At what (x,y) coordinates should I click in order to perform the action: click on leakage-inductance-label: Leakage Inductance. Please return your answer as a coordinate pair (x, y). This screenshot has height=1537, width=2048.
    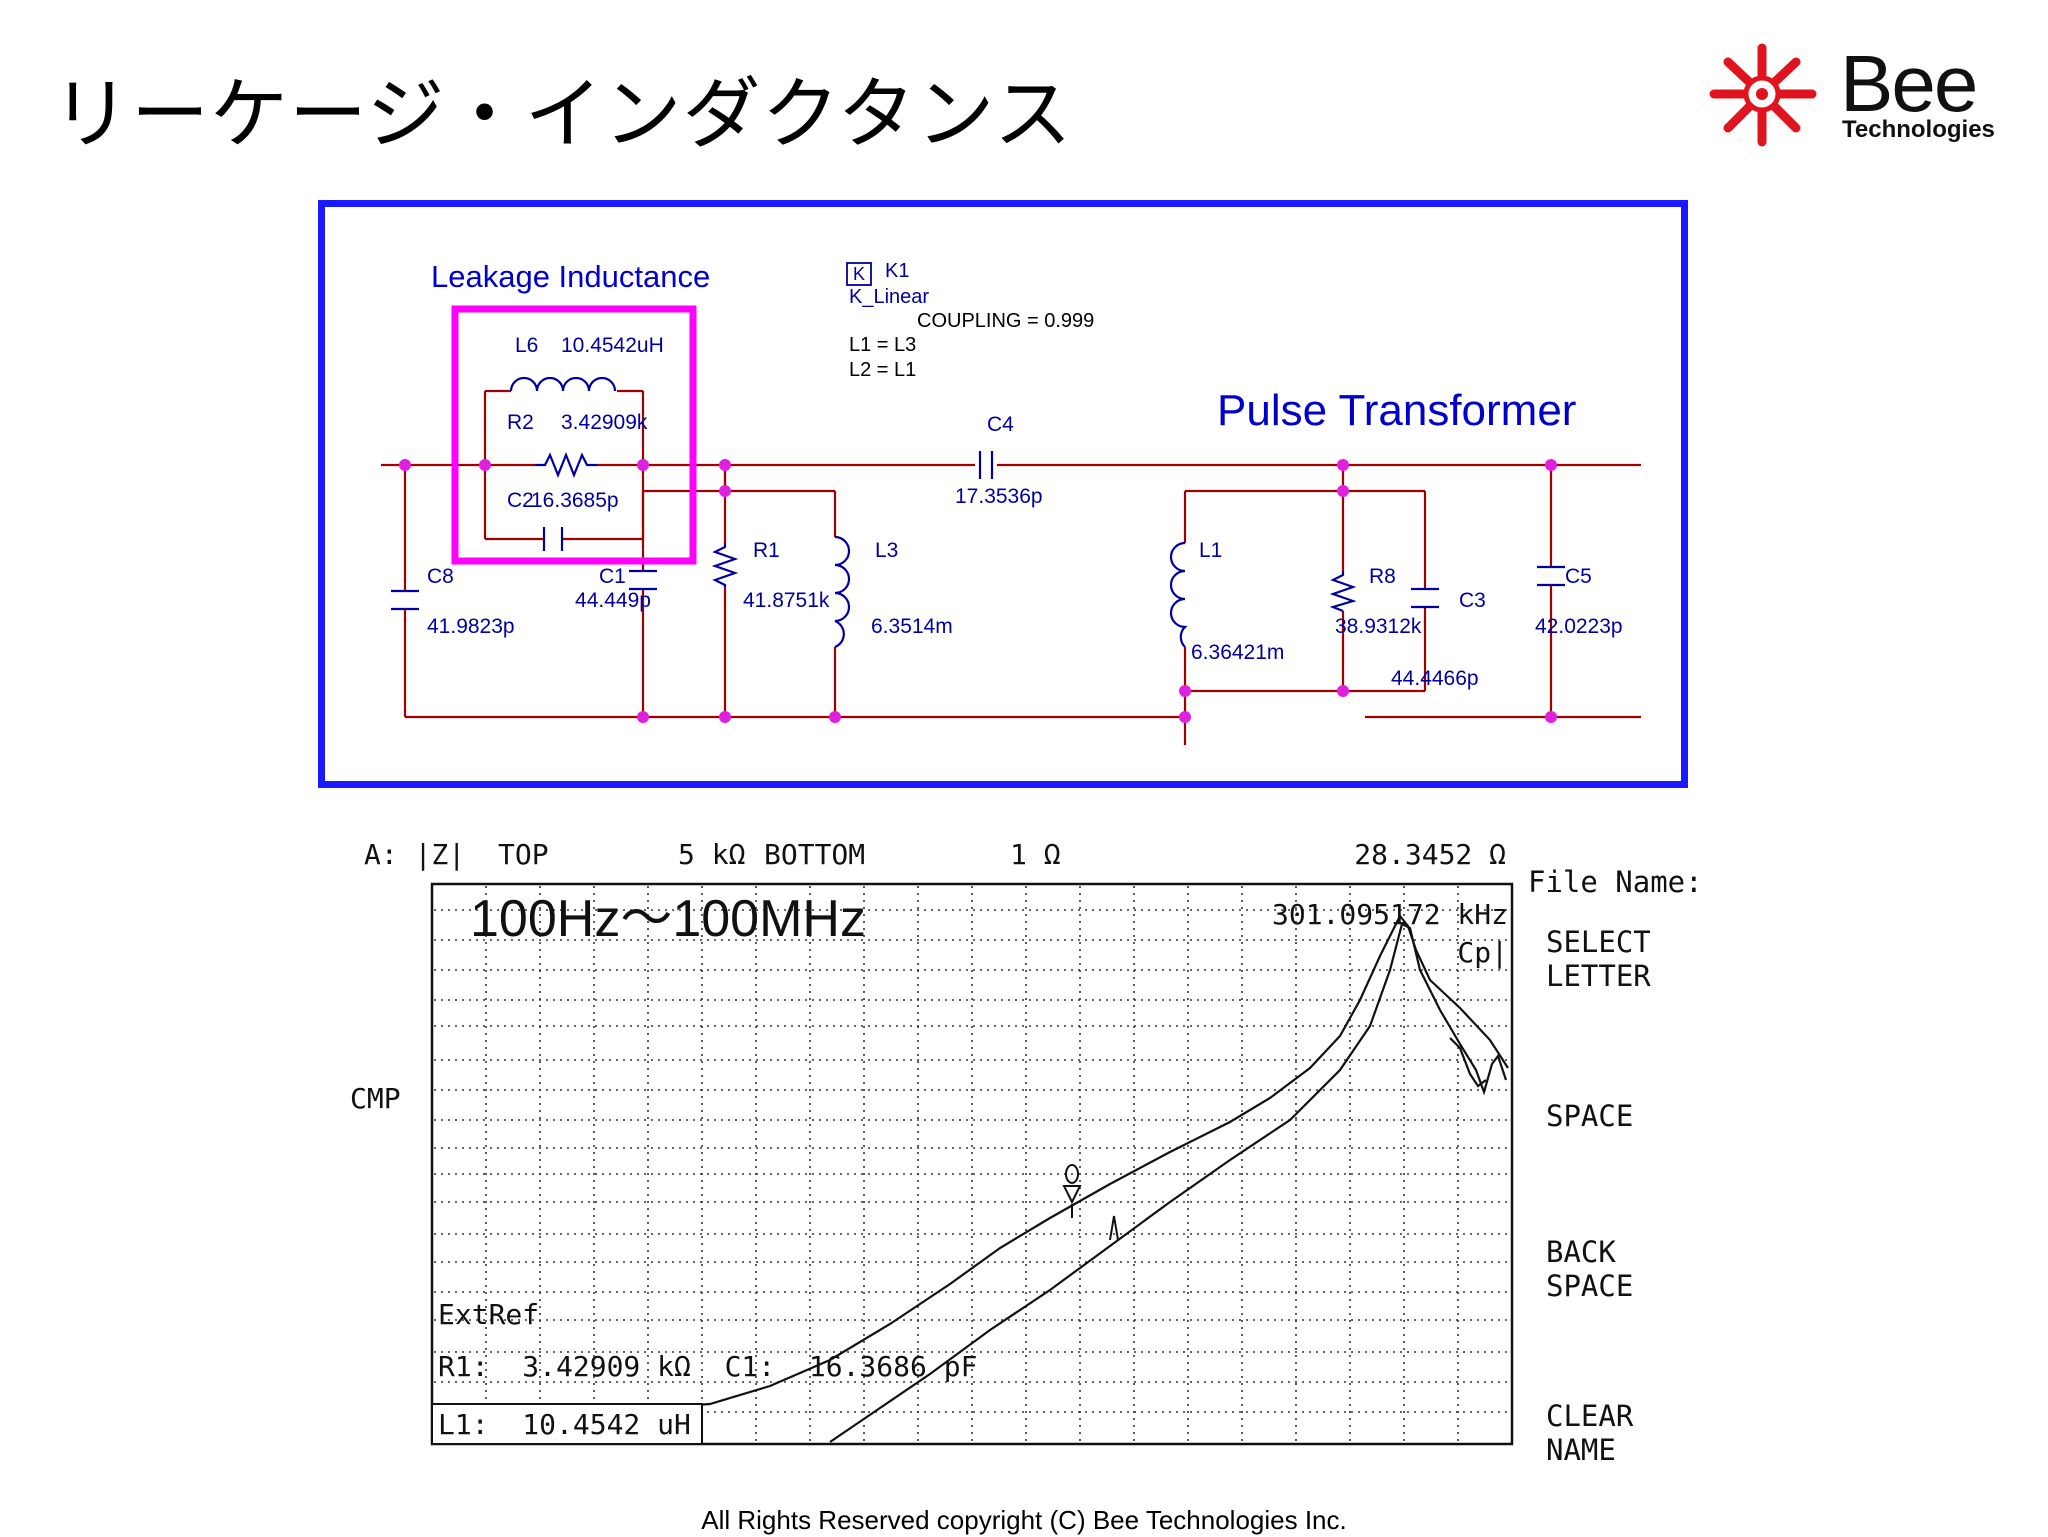
    Looking at the image, I should click on (570, 276).